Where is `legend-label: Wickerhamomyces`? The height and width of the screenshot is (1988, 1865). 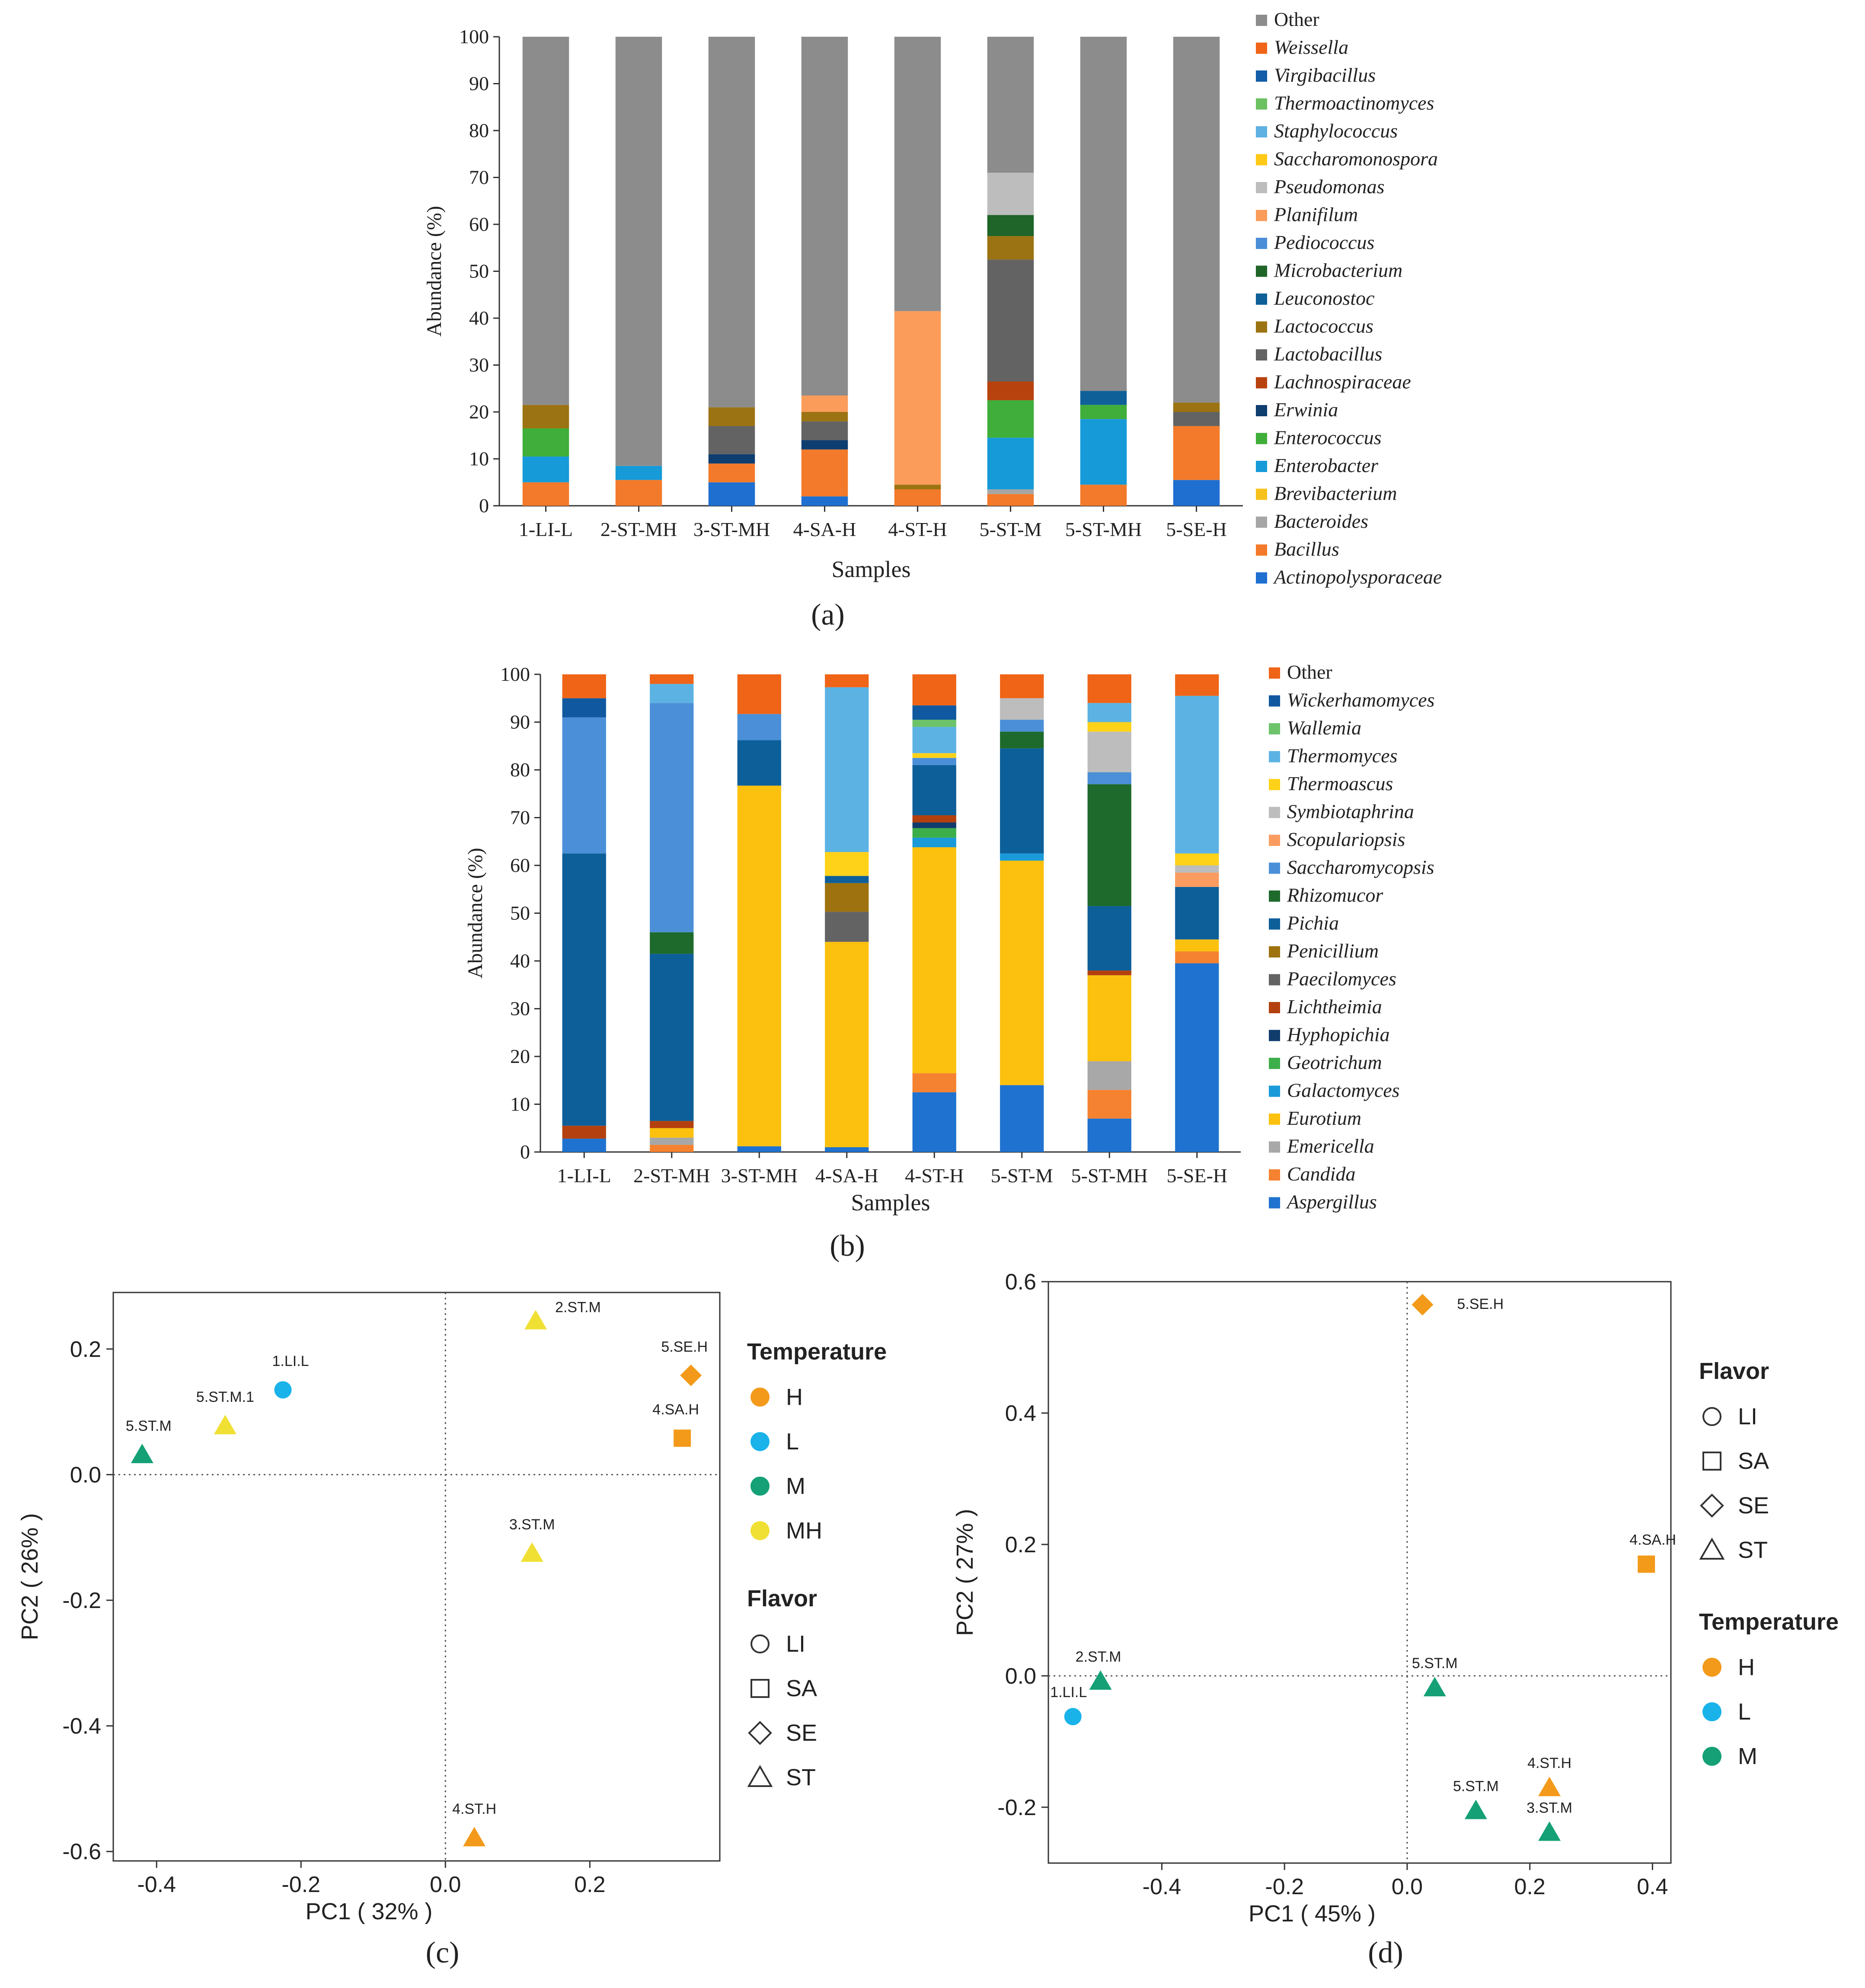
legend-label: Wickerhamomyces is located at coordinates (1360, 700).